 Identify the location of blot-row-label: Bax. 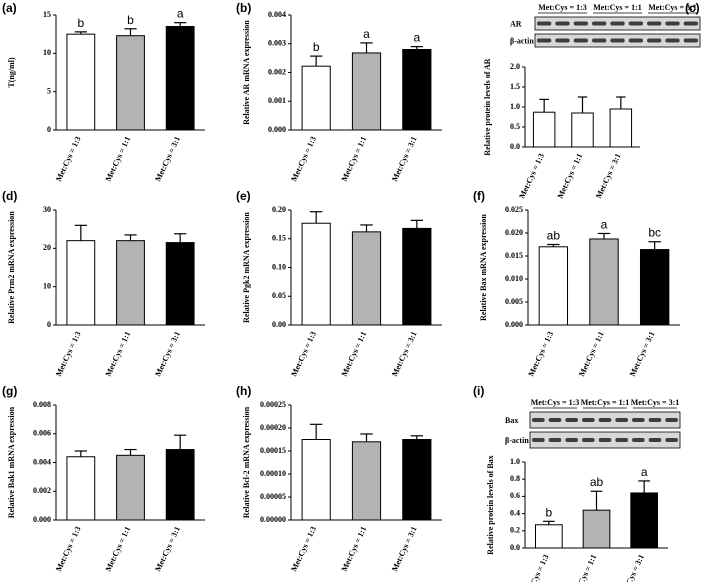
(511, 420).